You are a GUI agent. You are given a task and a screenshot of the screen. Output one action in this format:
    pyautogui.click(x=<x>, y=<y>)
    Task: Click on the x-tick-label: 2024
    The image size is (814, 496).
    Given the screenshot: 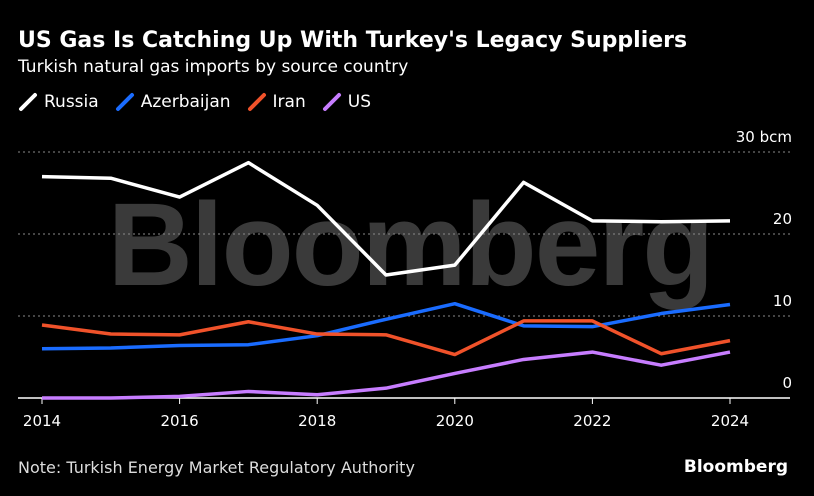 What is the action you would take?
    pyautogui.click(x=730, y=421)
    